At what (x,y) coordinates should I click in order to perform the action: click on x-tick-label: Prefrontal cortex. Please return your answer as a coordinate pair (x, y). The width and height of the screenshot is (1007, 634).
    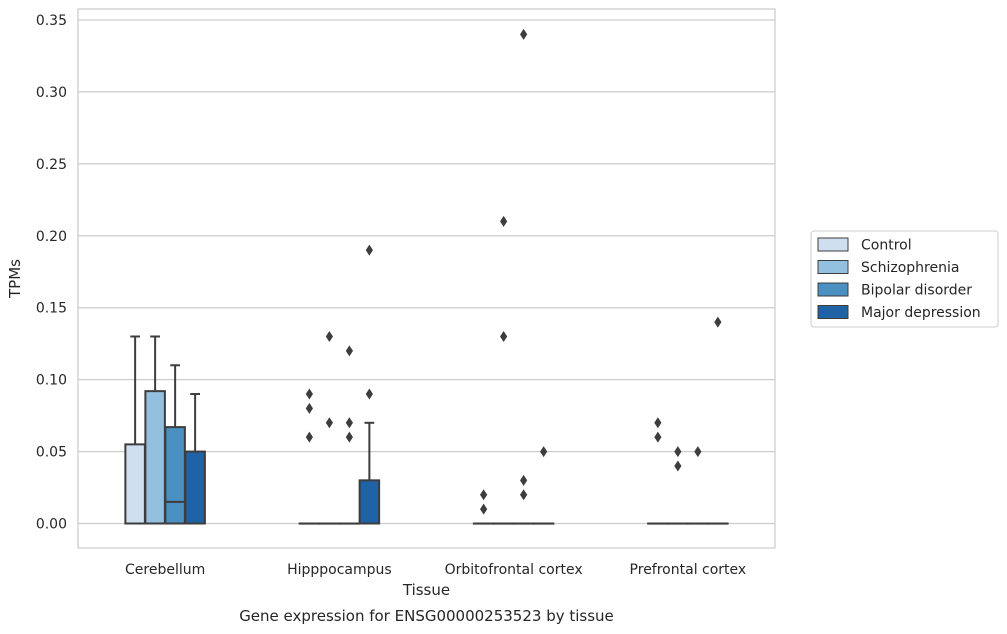
    Looking at the image, I should click on (688, 570).